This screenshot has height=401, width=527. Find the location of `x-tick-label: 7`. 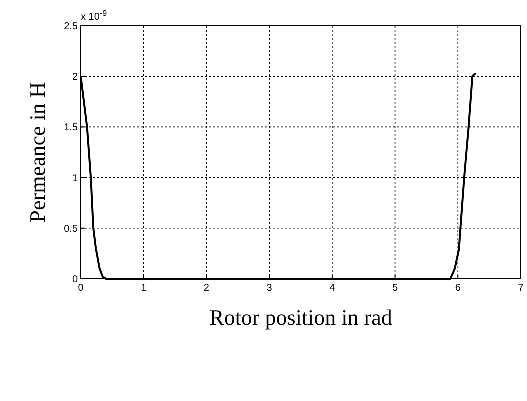

x-tick-label: 7 is located at coordinates (521, 288).